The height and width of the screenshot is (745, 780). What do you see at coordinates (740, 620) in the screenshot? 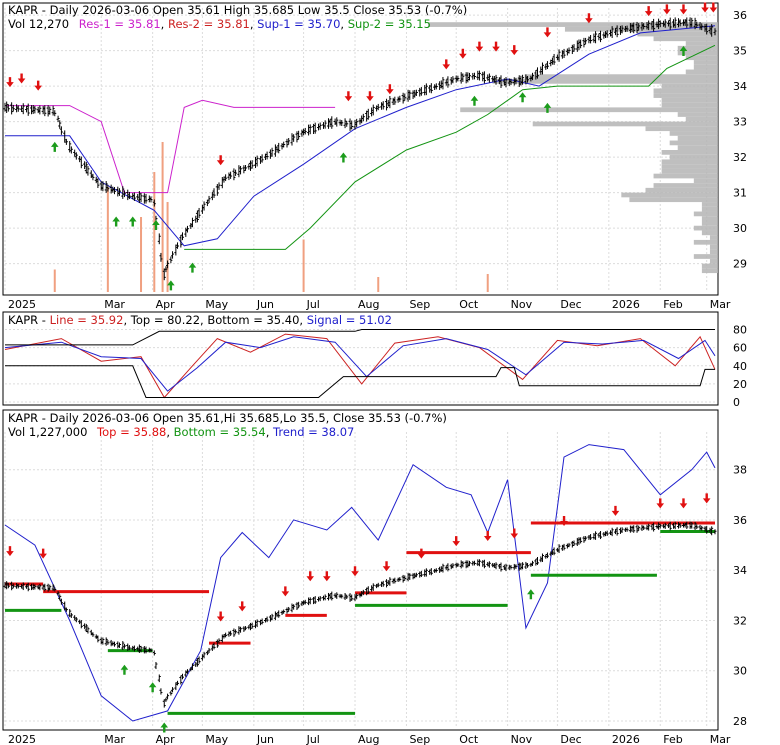
I see `y-tick-label: 32` at bounding box center [740, 620].